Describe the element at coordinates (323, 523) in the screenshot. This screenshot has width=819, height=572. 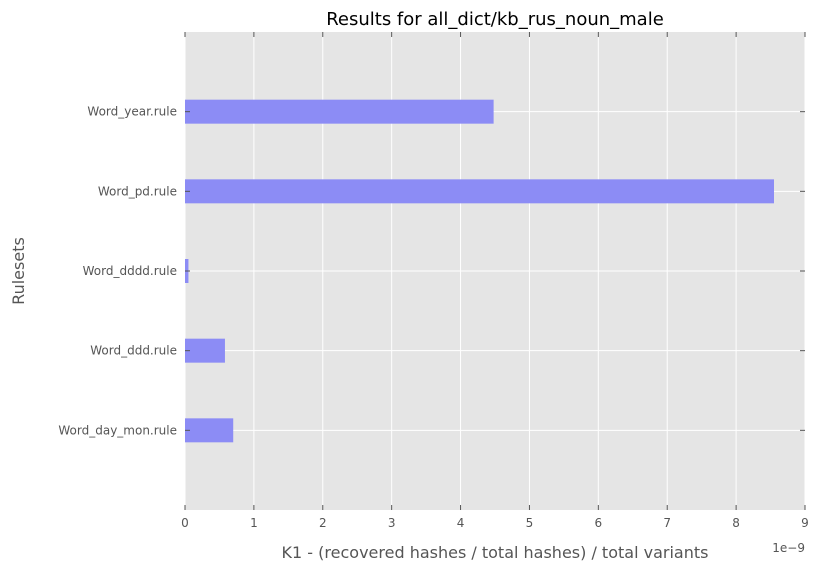
I see `x-tick-label: 2` at that location.